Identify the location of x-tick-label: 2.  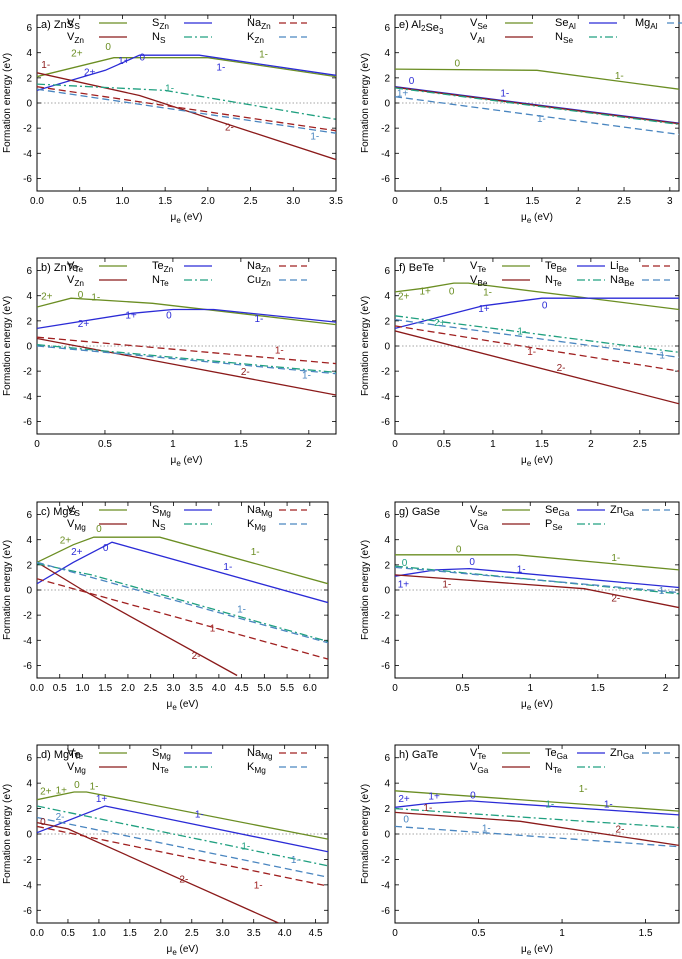
(578, 201).